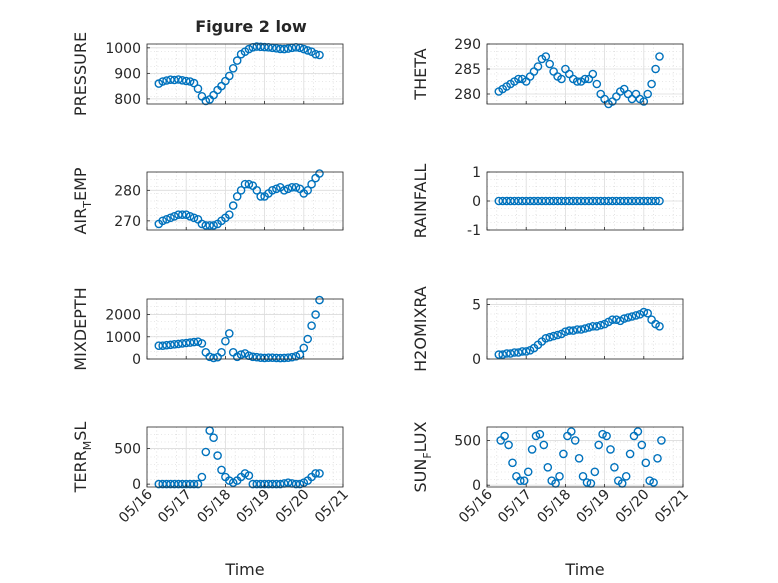 The width and height of the screenshot is (778, 583). I want to click on y-tick-label: 900, so click(127, 74).